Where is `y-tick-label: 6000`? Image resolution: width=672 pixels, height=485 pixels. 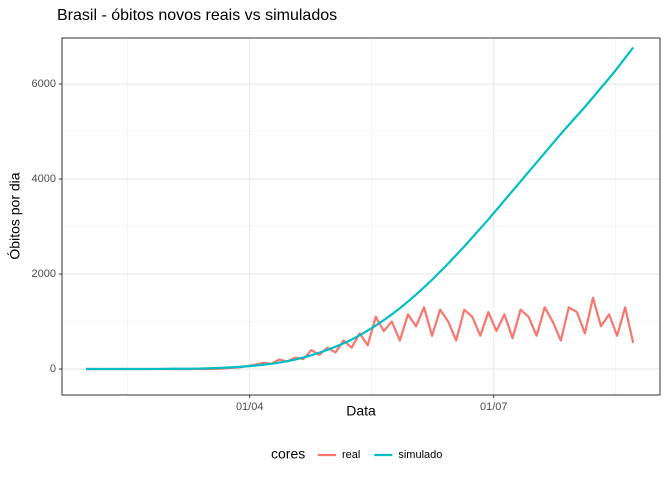
y-tick-label: 6000 is located at coordinates (44, 84).